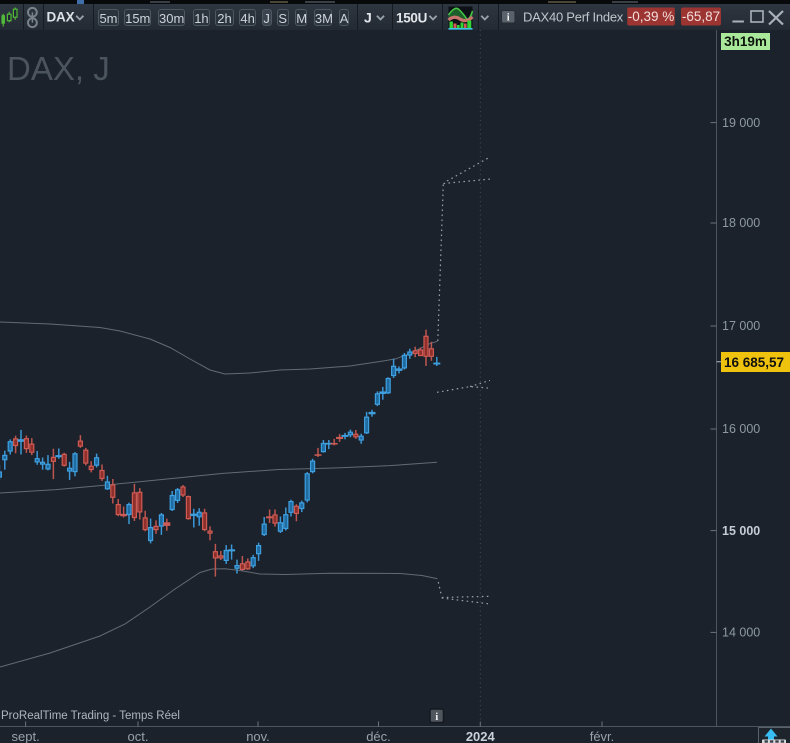 Image resolution: width=790 pixels, height=743 pixels. I want to click on svg-text: DAX, so click(61, 17).